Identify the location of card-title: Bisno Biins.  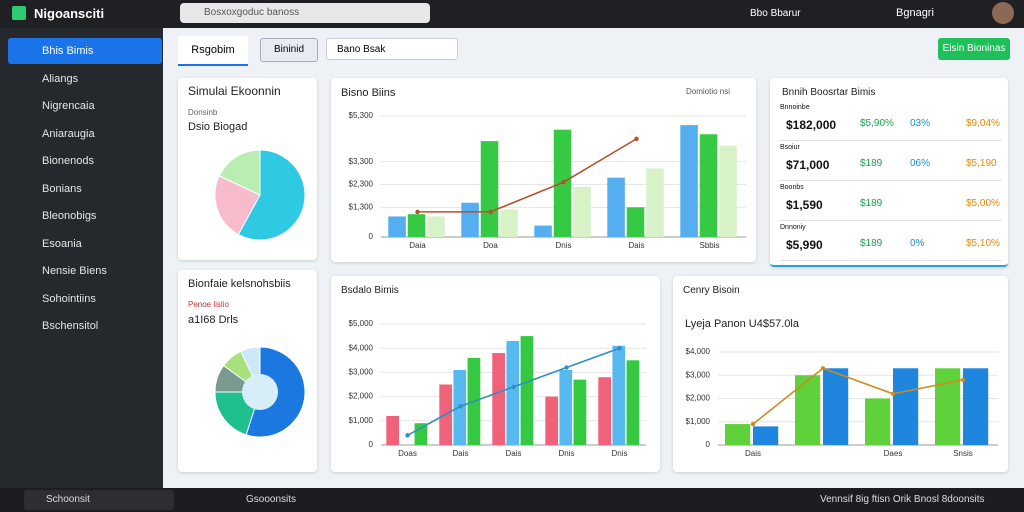
(368, 93).